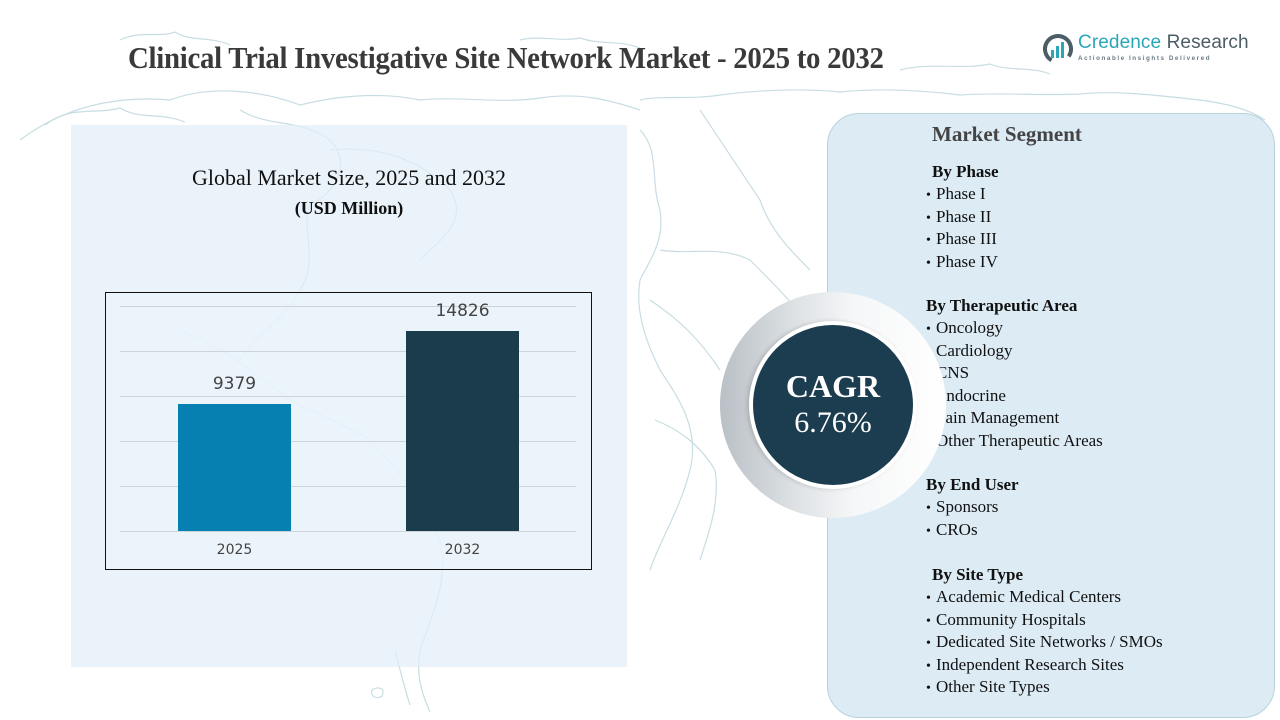 Image resolution: width=1280 pixels, height=720 pixels. Describe the element at coordinates (1014, 328) in the screenshot. I see `segment-item: • Oncology` at that location.